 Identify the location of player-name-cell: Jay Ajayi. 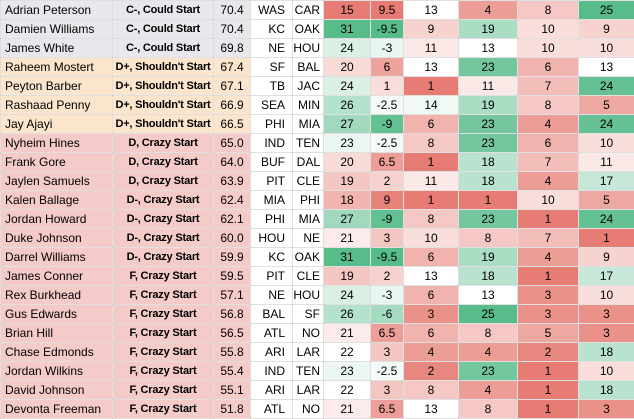
(57, 124).